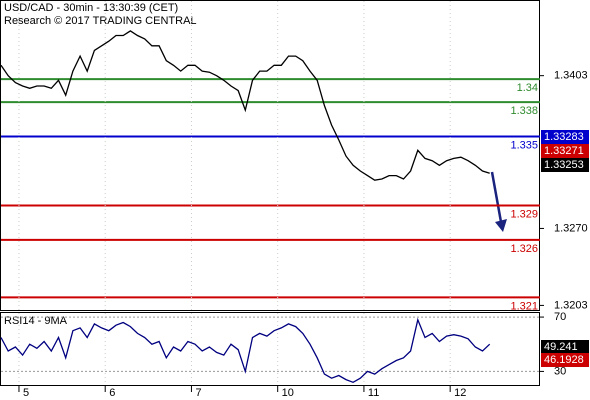 The image size is (590, 400). Describe the element at coordinates (112, 393) in the screenshot. I see `x-tick-label: 6` at that location.